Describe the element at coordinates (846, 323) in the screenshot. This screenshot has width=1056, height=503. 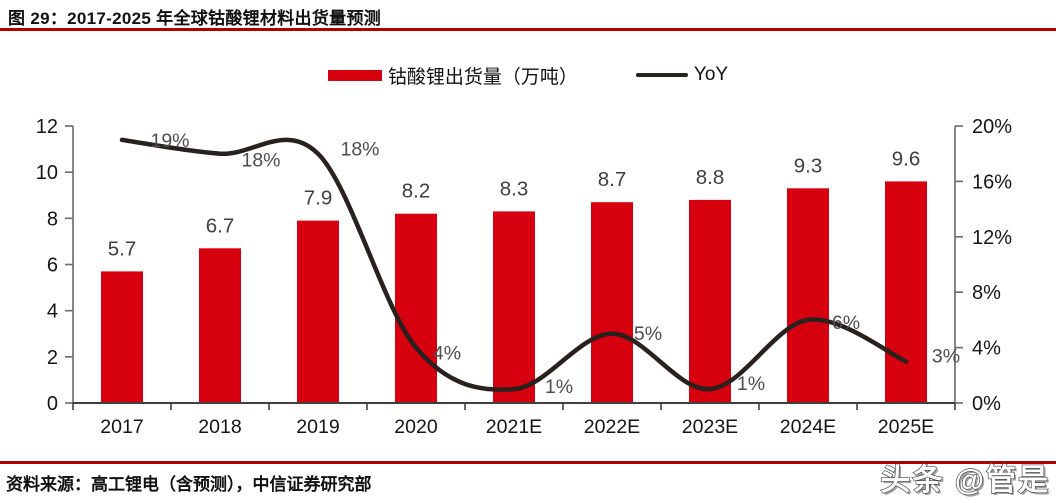
I see `yoy-point-label: 6%` at that location.